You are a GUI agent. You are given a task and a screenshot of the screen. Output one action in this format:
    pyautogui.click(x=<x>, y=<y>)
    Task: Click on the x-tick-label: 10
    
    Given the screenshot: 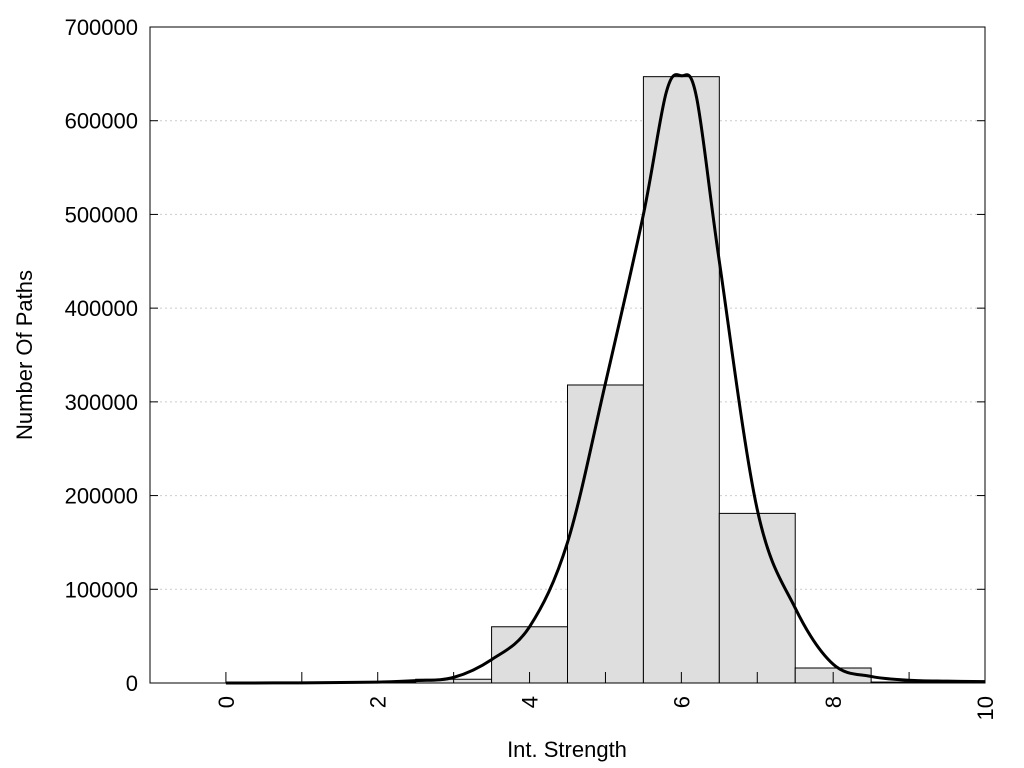 What is the action you would take?
    pyautogui.click(x=985, y=708)
    